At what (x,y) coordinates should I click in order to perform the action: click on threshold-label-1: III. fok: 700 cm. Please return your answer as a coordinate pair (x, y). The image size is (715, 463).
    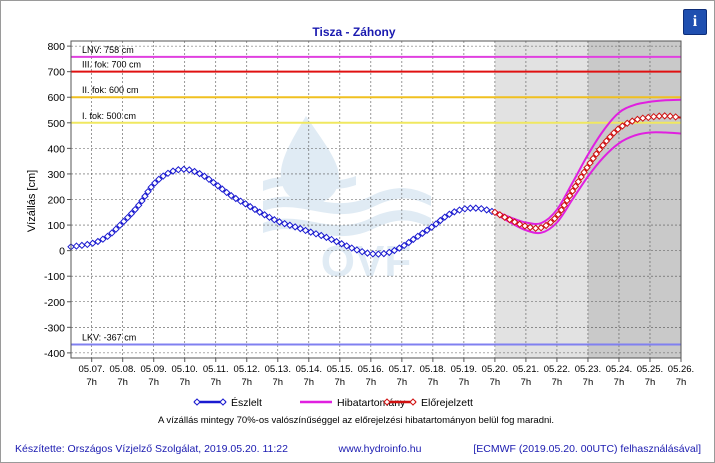
    Looking at the image, I should click on (111, 65).